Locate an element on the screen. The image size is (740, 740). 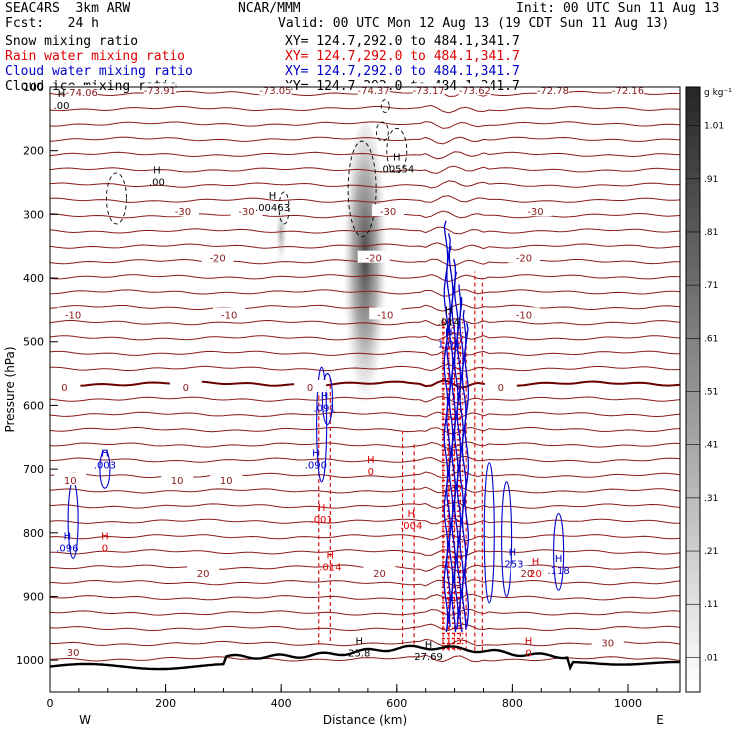
y-tick-label: 700 is located at coordinates (33, 469).